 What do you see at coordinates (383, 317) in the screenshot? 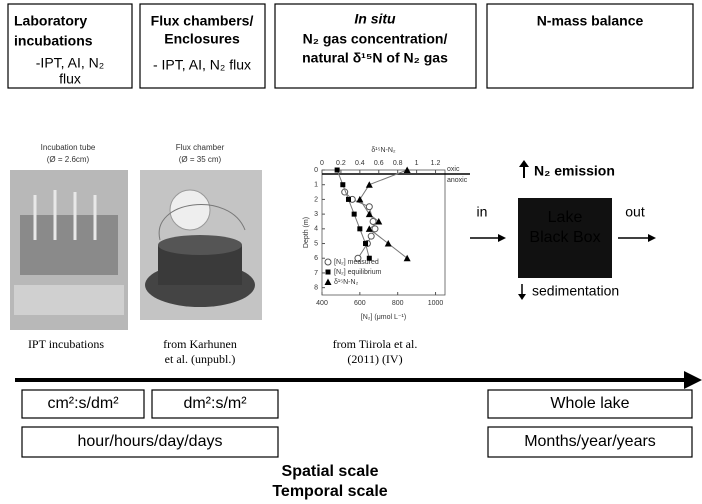
I see `x-axis-label: [N₂] (μmol L⁻¹)` at bounding box center [383, 317].